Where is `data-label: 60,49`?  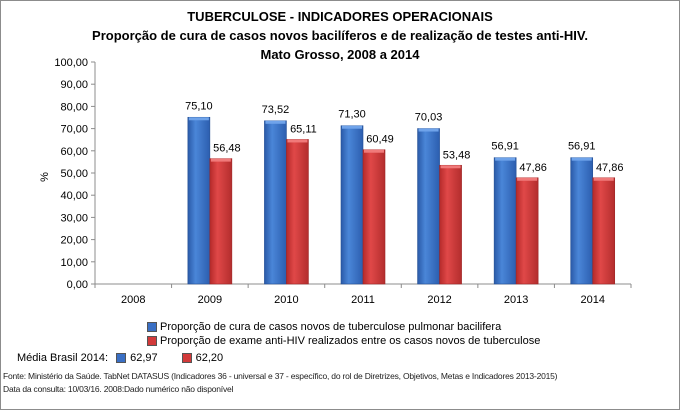
data-label: 60,49 is located at coordinates (380, 140).